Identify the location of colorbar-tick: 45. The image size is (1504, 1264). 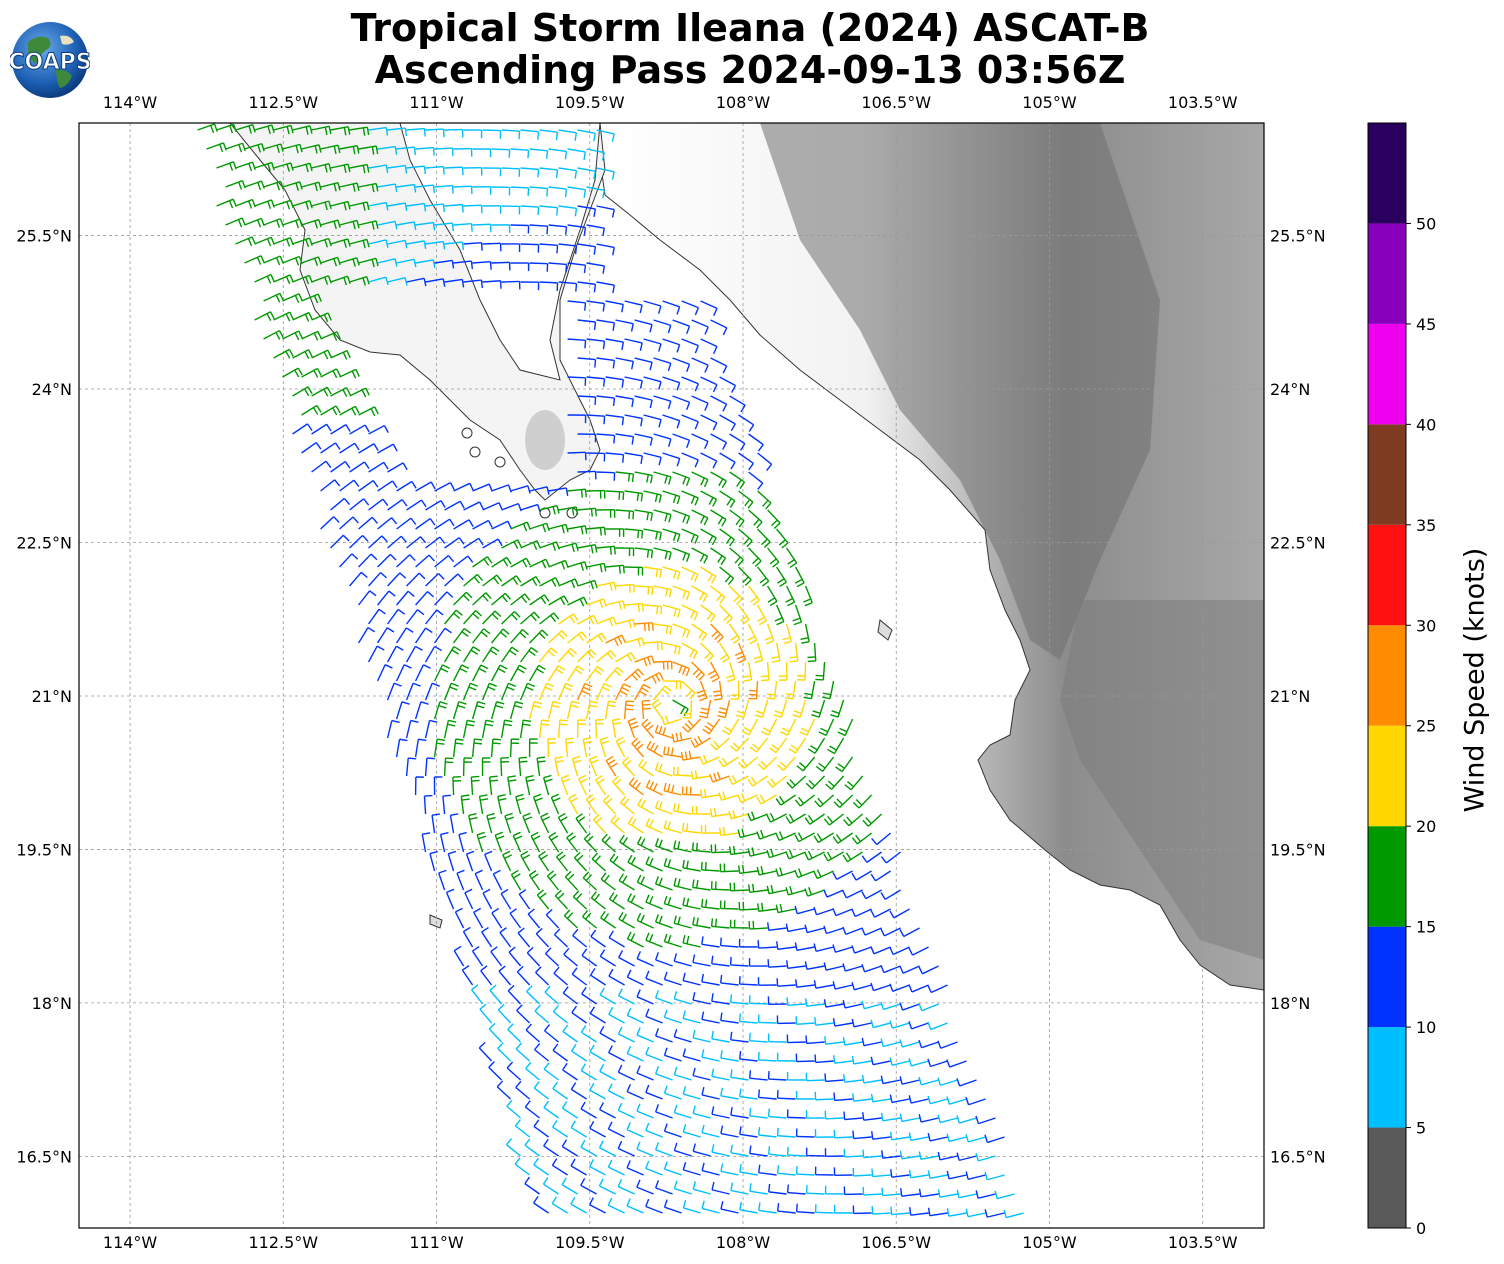
(1426, 324).